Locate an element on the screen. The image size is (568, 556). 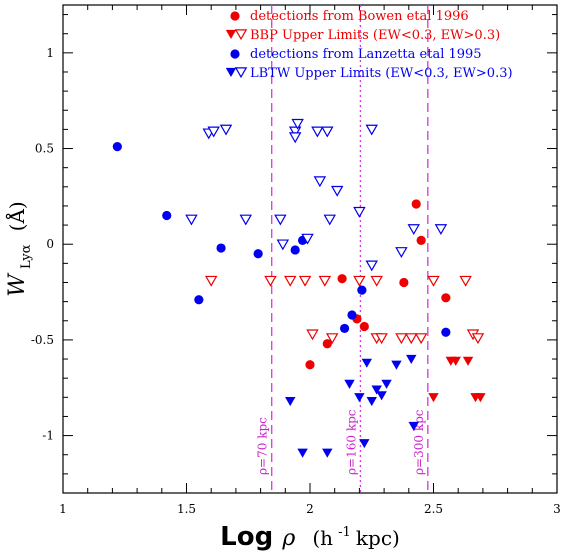
x-axis-title-symbol: ρ is located at coordinates (288, 538).